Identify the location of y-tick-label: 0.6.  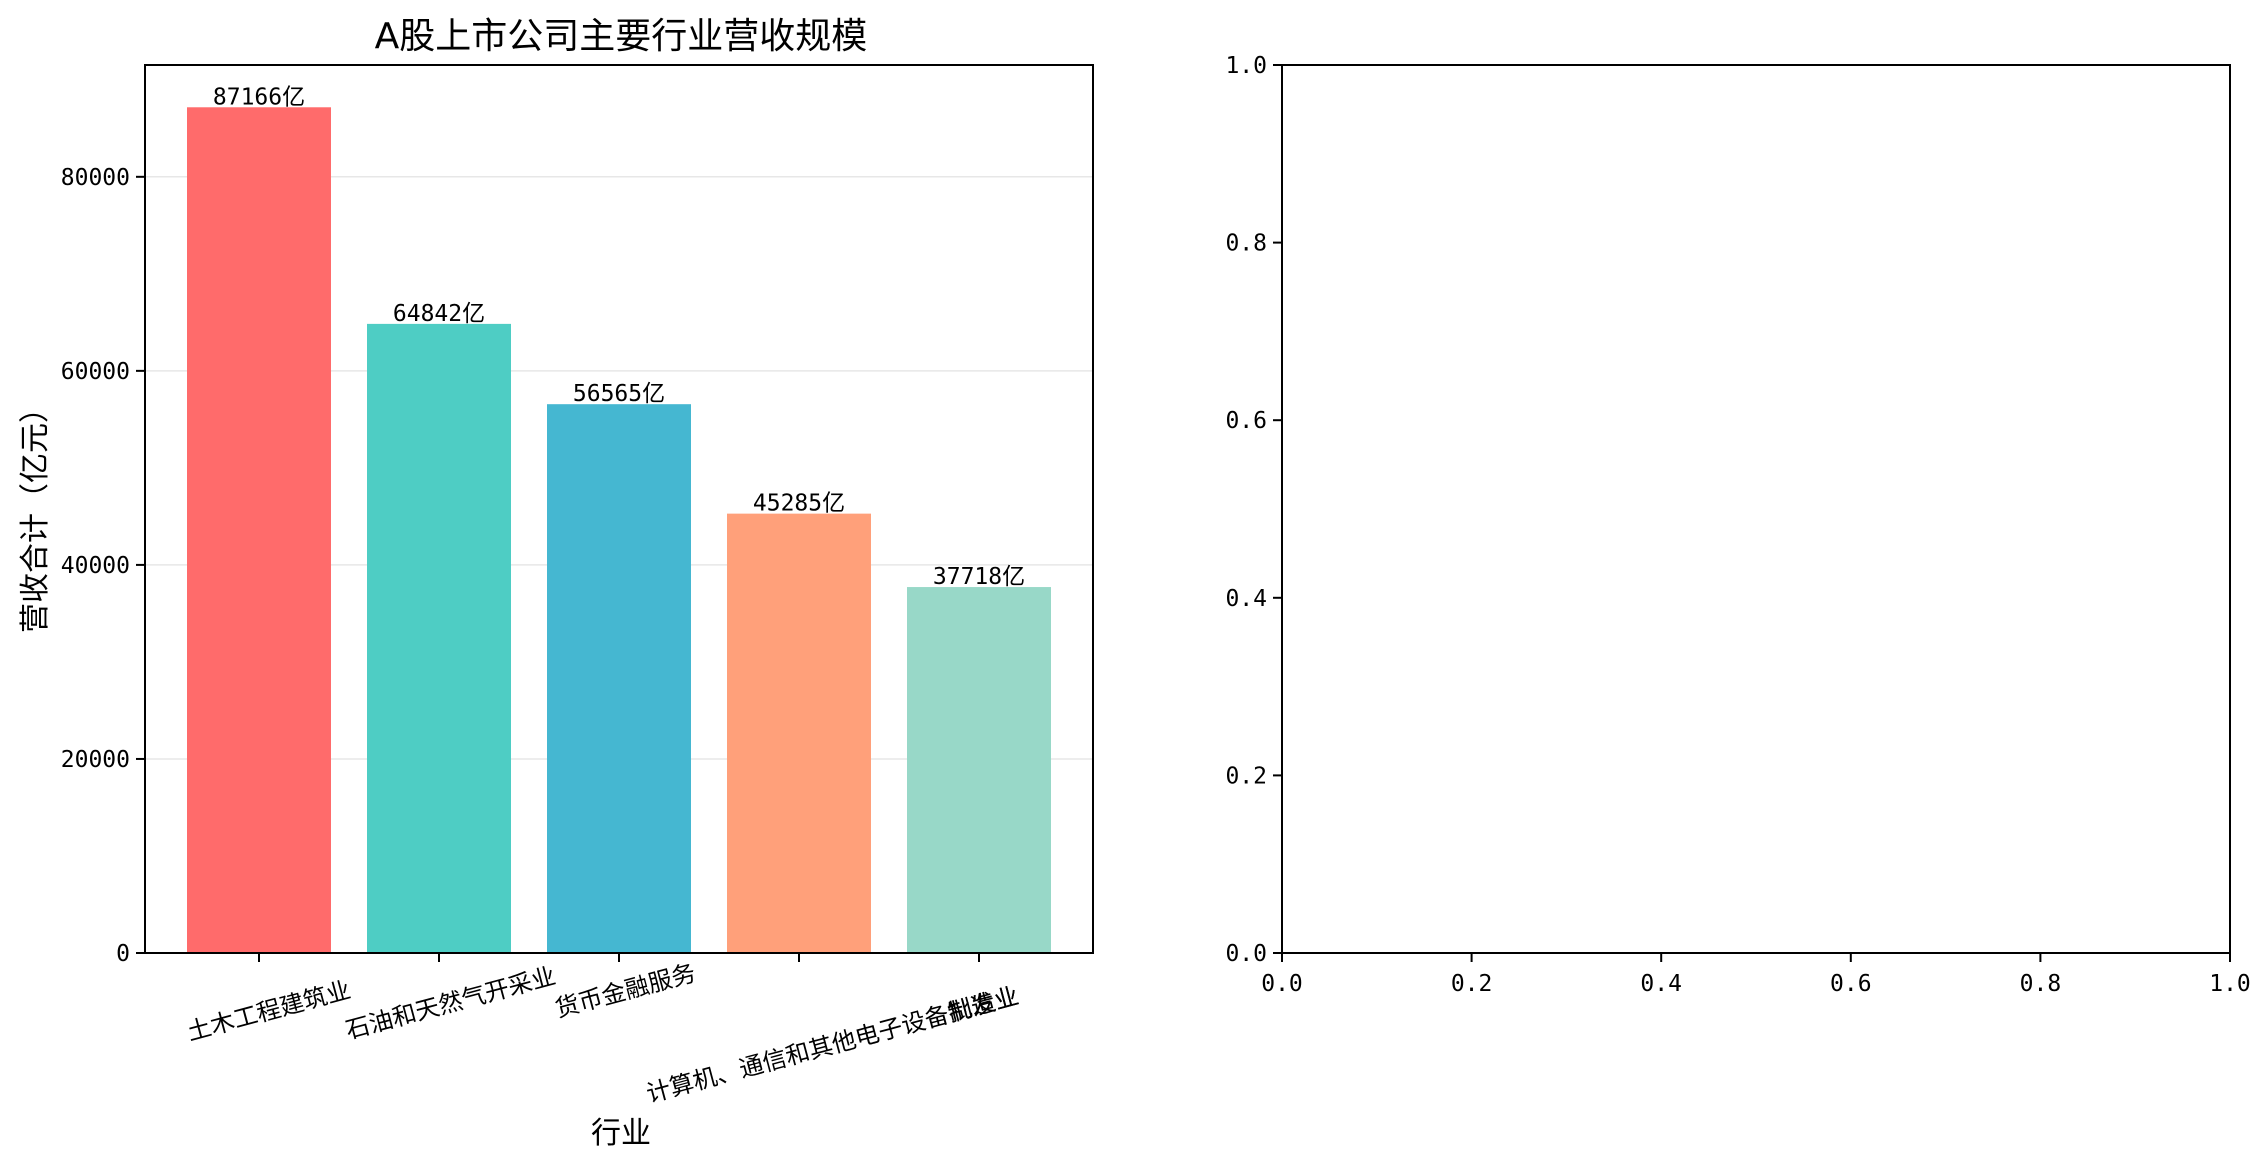
(1246, 421).